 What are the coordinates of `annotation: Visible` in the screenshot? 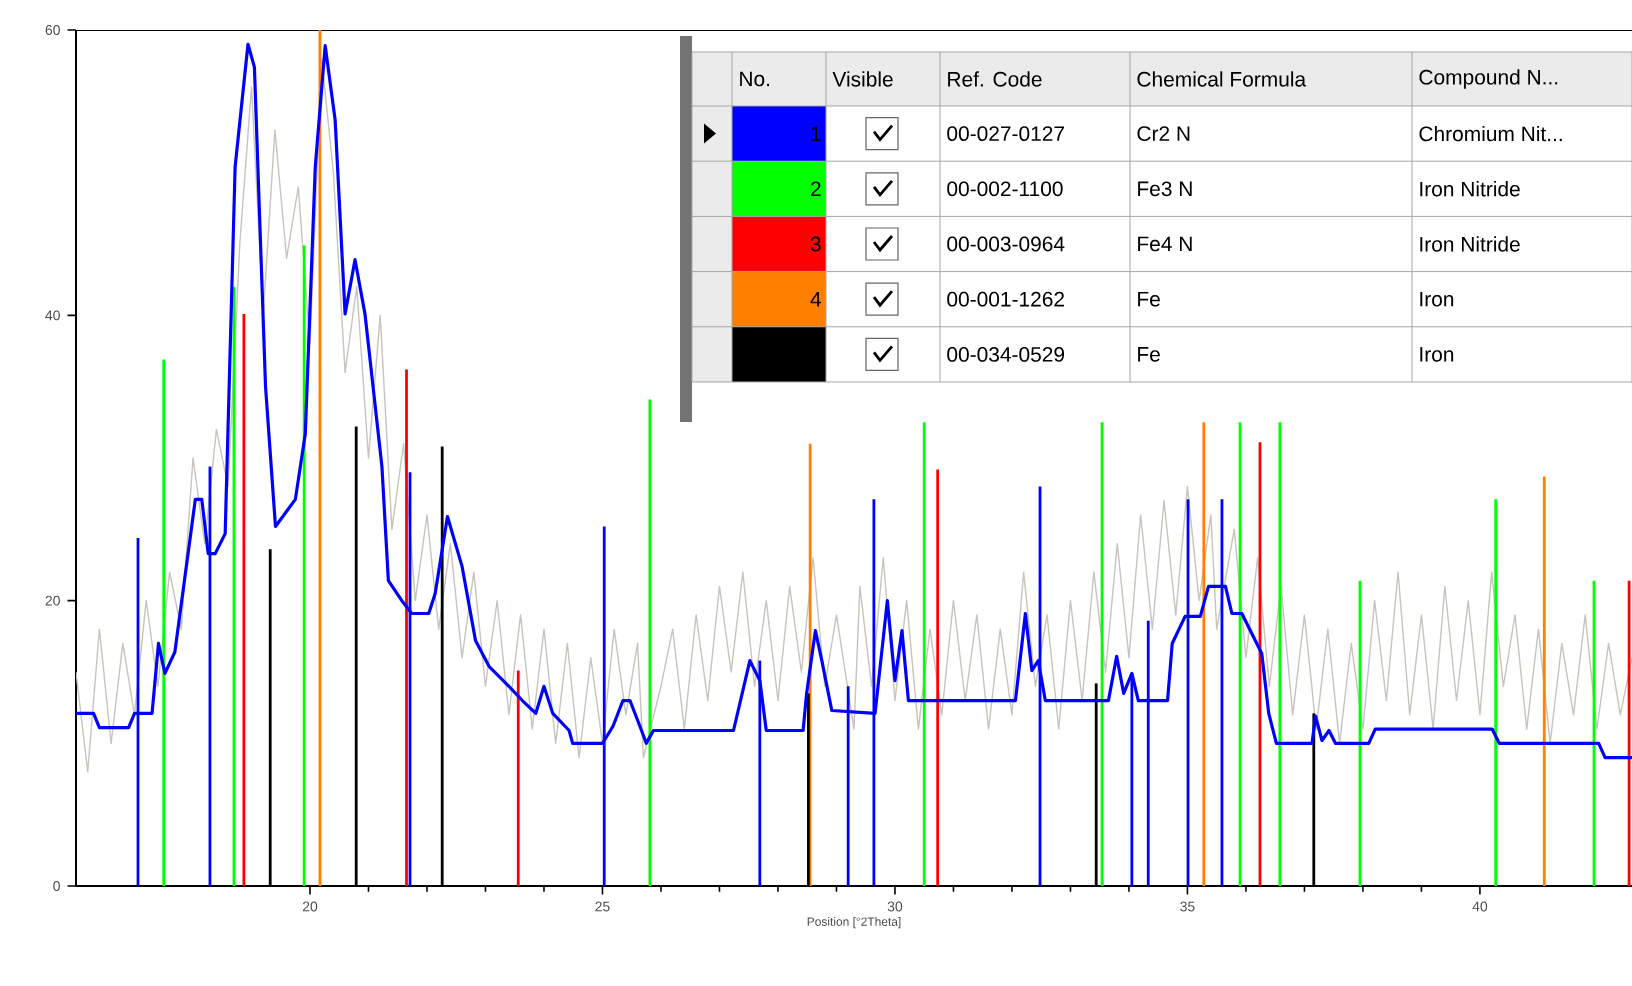 It's located at (862, 79).